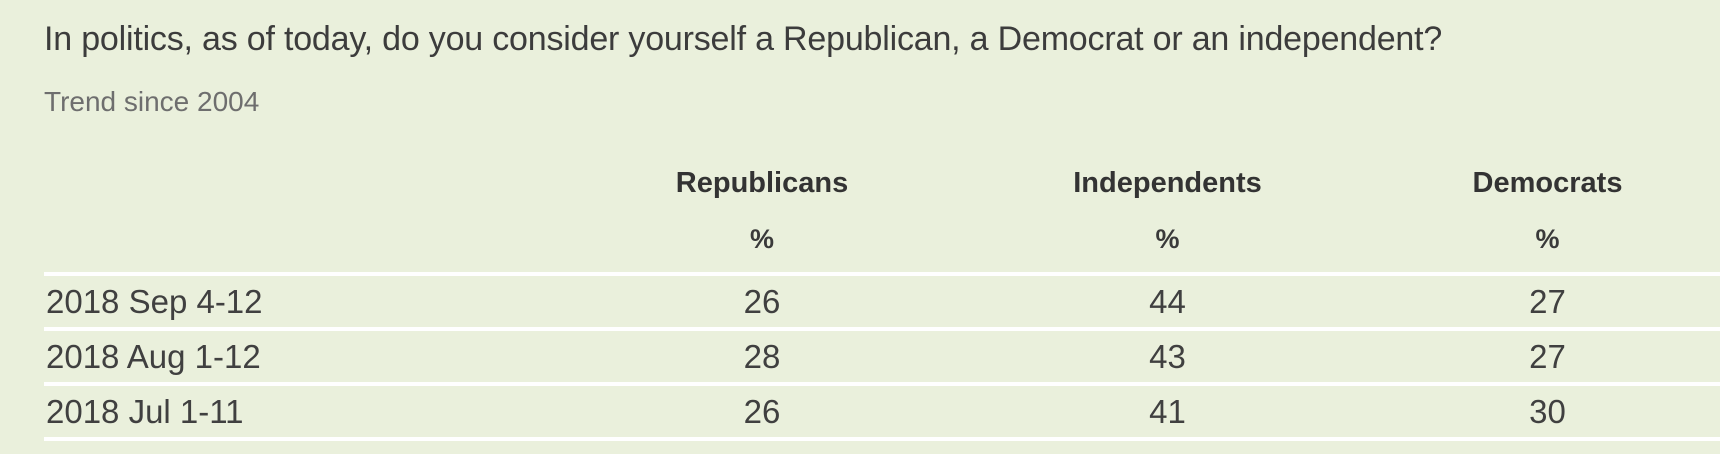 The width and height of the screenshot is (1720, 454). I want to click on value-cell-independents: 44, so click(1167, 301).